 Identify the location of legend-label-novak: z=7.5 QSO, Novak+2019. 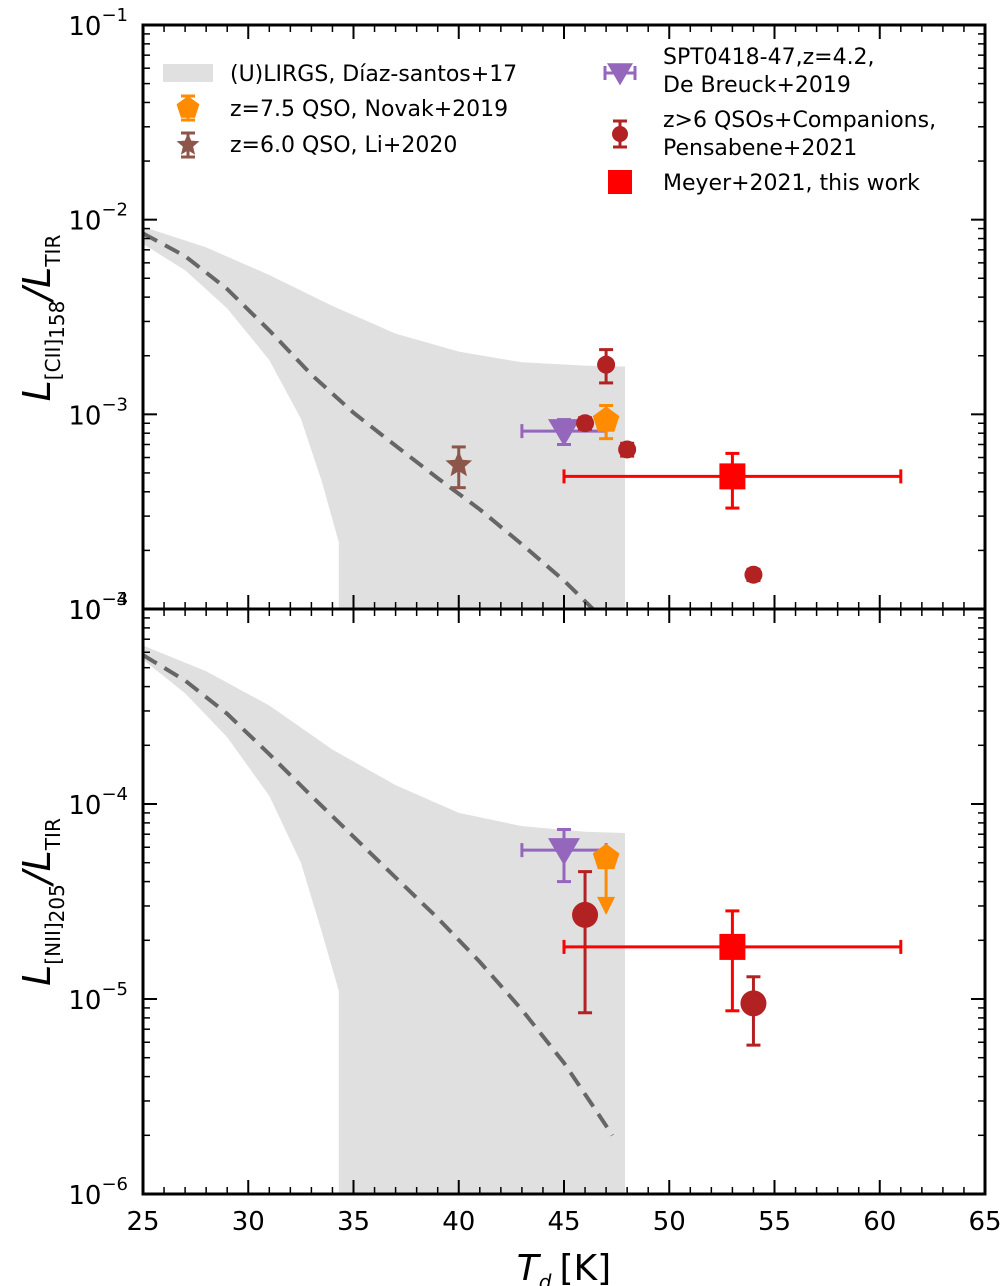
(369, 109).